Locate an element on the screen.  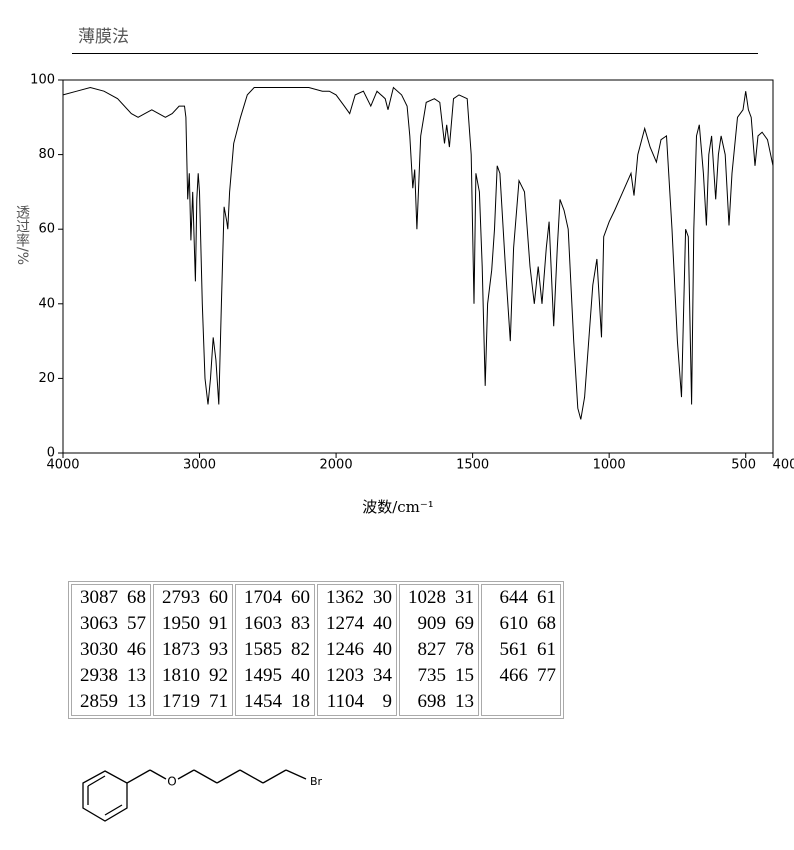
x-tick-label: 1000 is located at coordinates (609, 465).